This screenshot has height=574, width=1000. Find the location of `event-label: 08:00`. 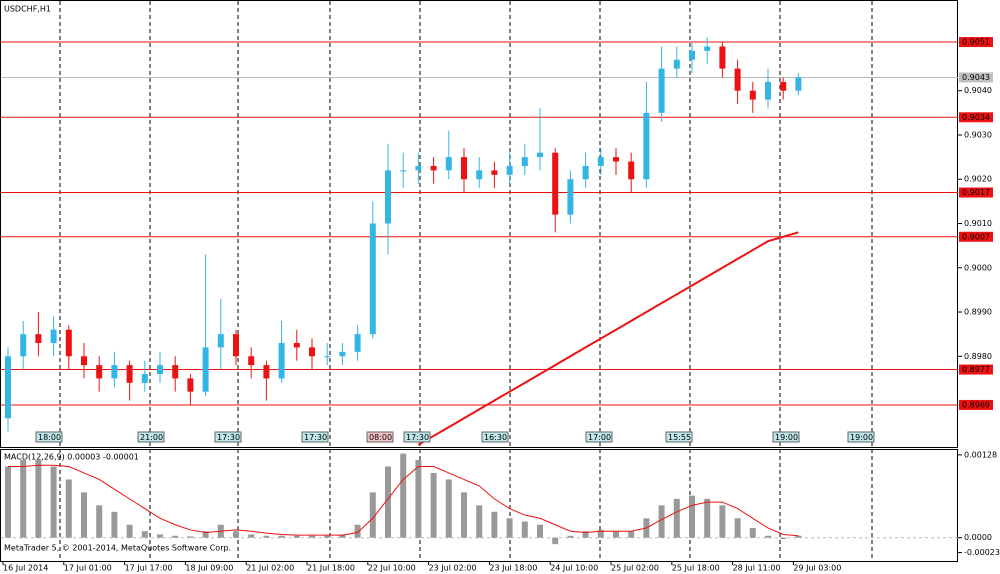

event-label: 08:00 is located at coordinates (380, 437).